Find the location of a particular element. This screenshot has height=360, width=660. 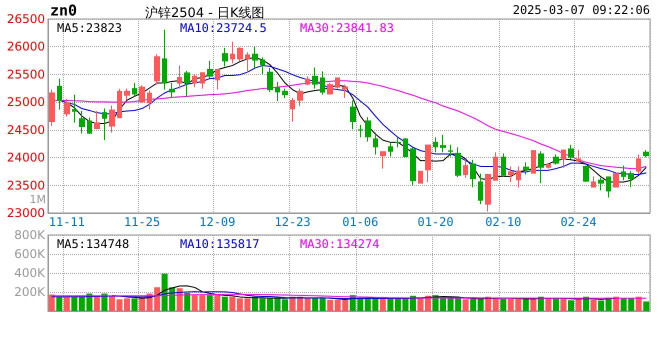

y-tick-label: 24500 is located at coordinates (25, 129).